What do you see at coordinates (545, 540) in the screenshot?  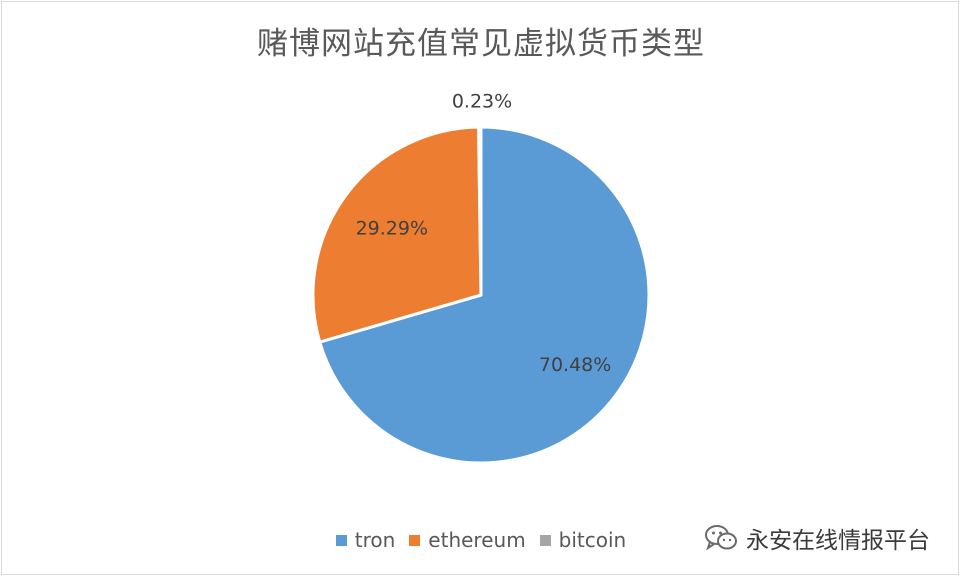 I see `legend-swatch-bitcoin` at bounding box center [545, 540].